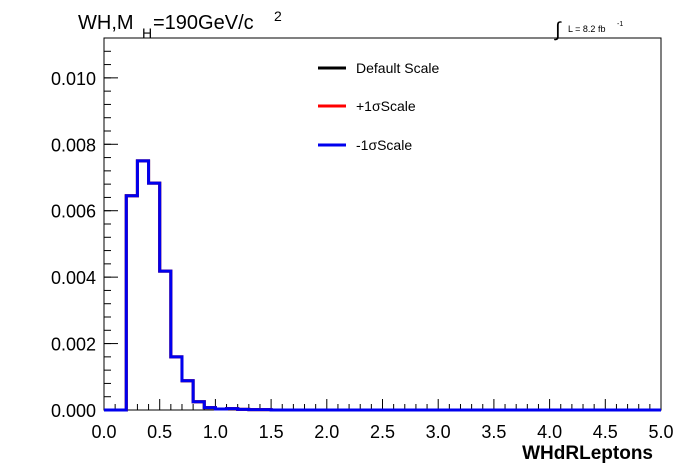 The image size is (696, 472). What do you see at coordinates (106, 23) in the screenshot?
I see `title-main: WH,M` at bounding box center [106, 23].